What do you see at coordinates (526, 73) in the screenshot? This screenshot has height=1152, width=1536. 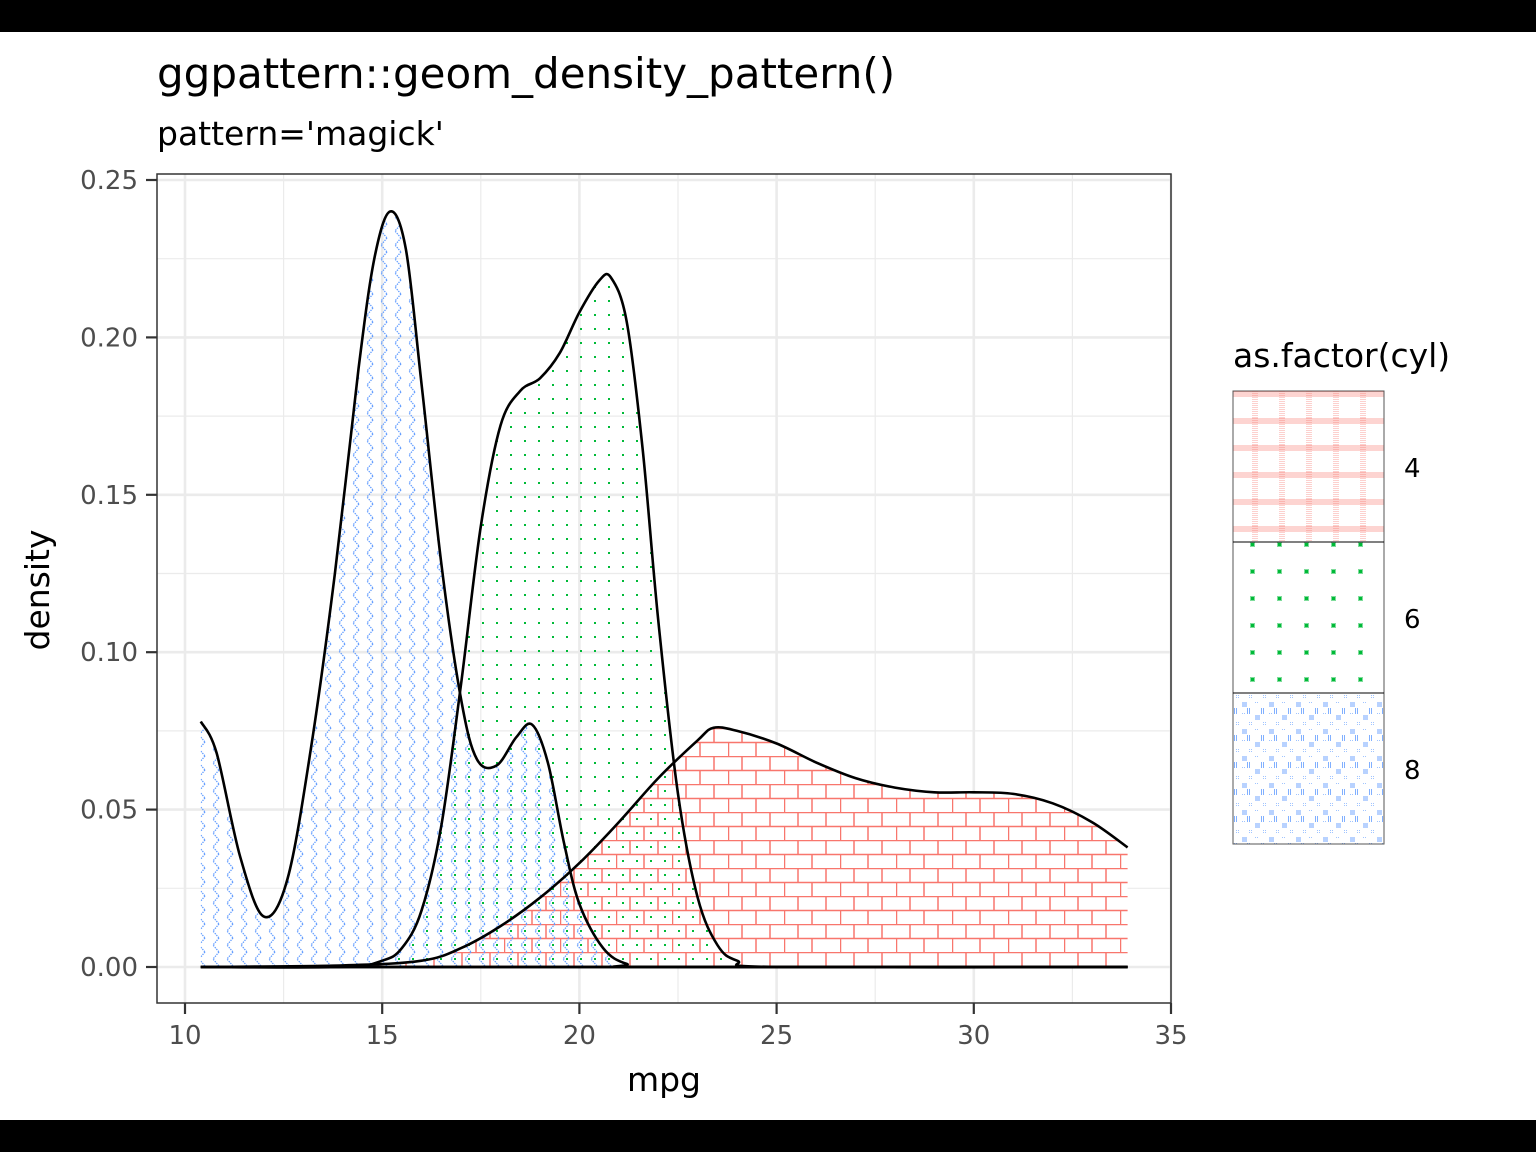 I see `chart-title: ggpattern::geom_density_pattern()` at bounding box center [526, 73].